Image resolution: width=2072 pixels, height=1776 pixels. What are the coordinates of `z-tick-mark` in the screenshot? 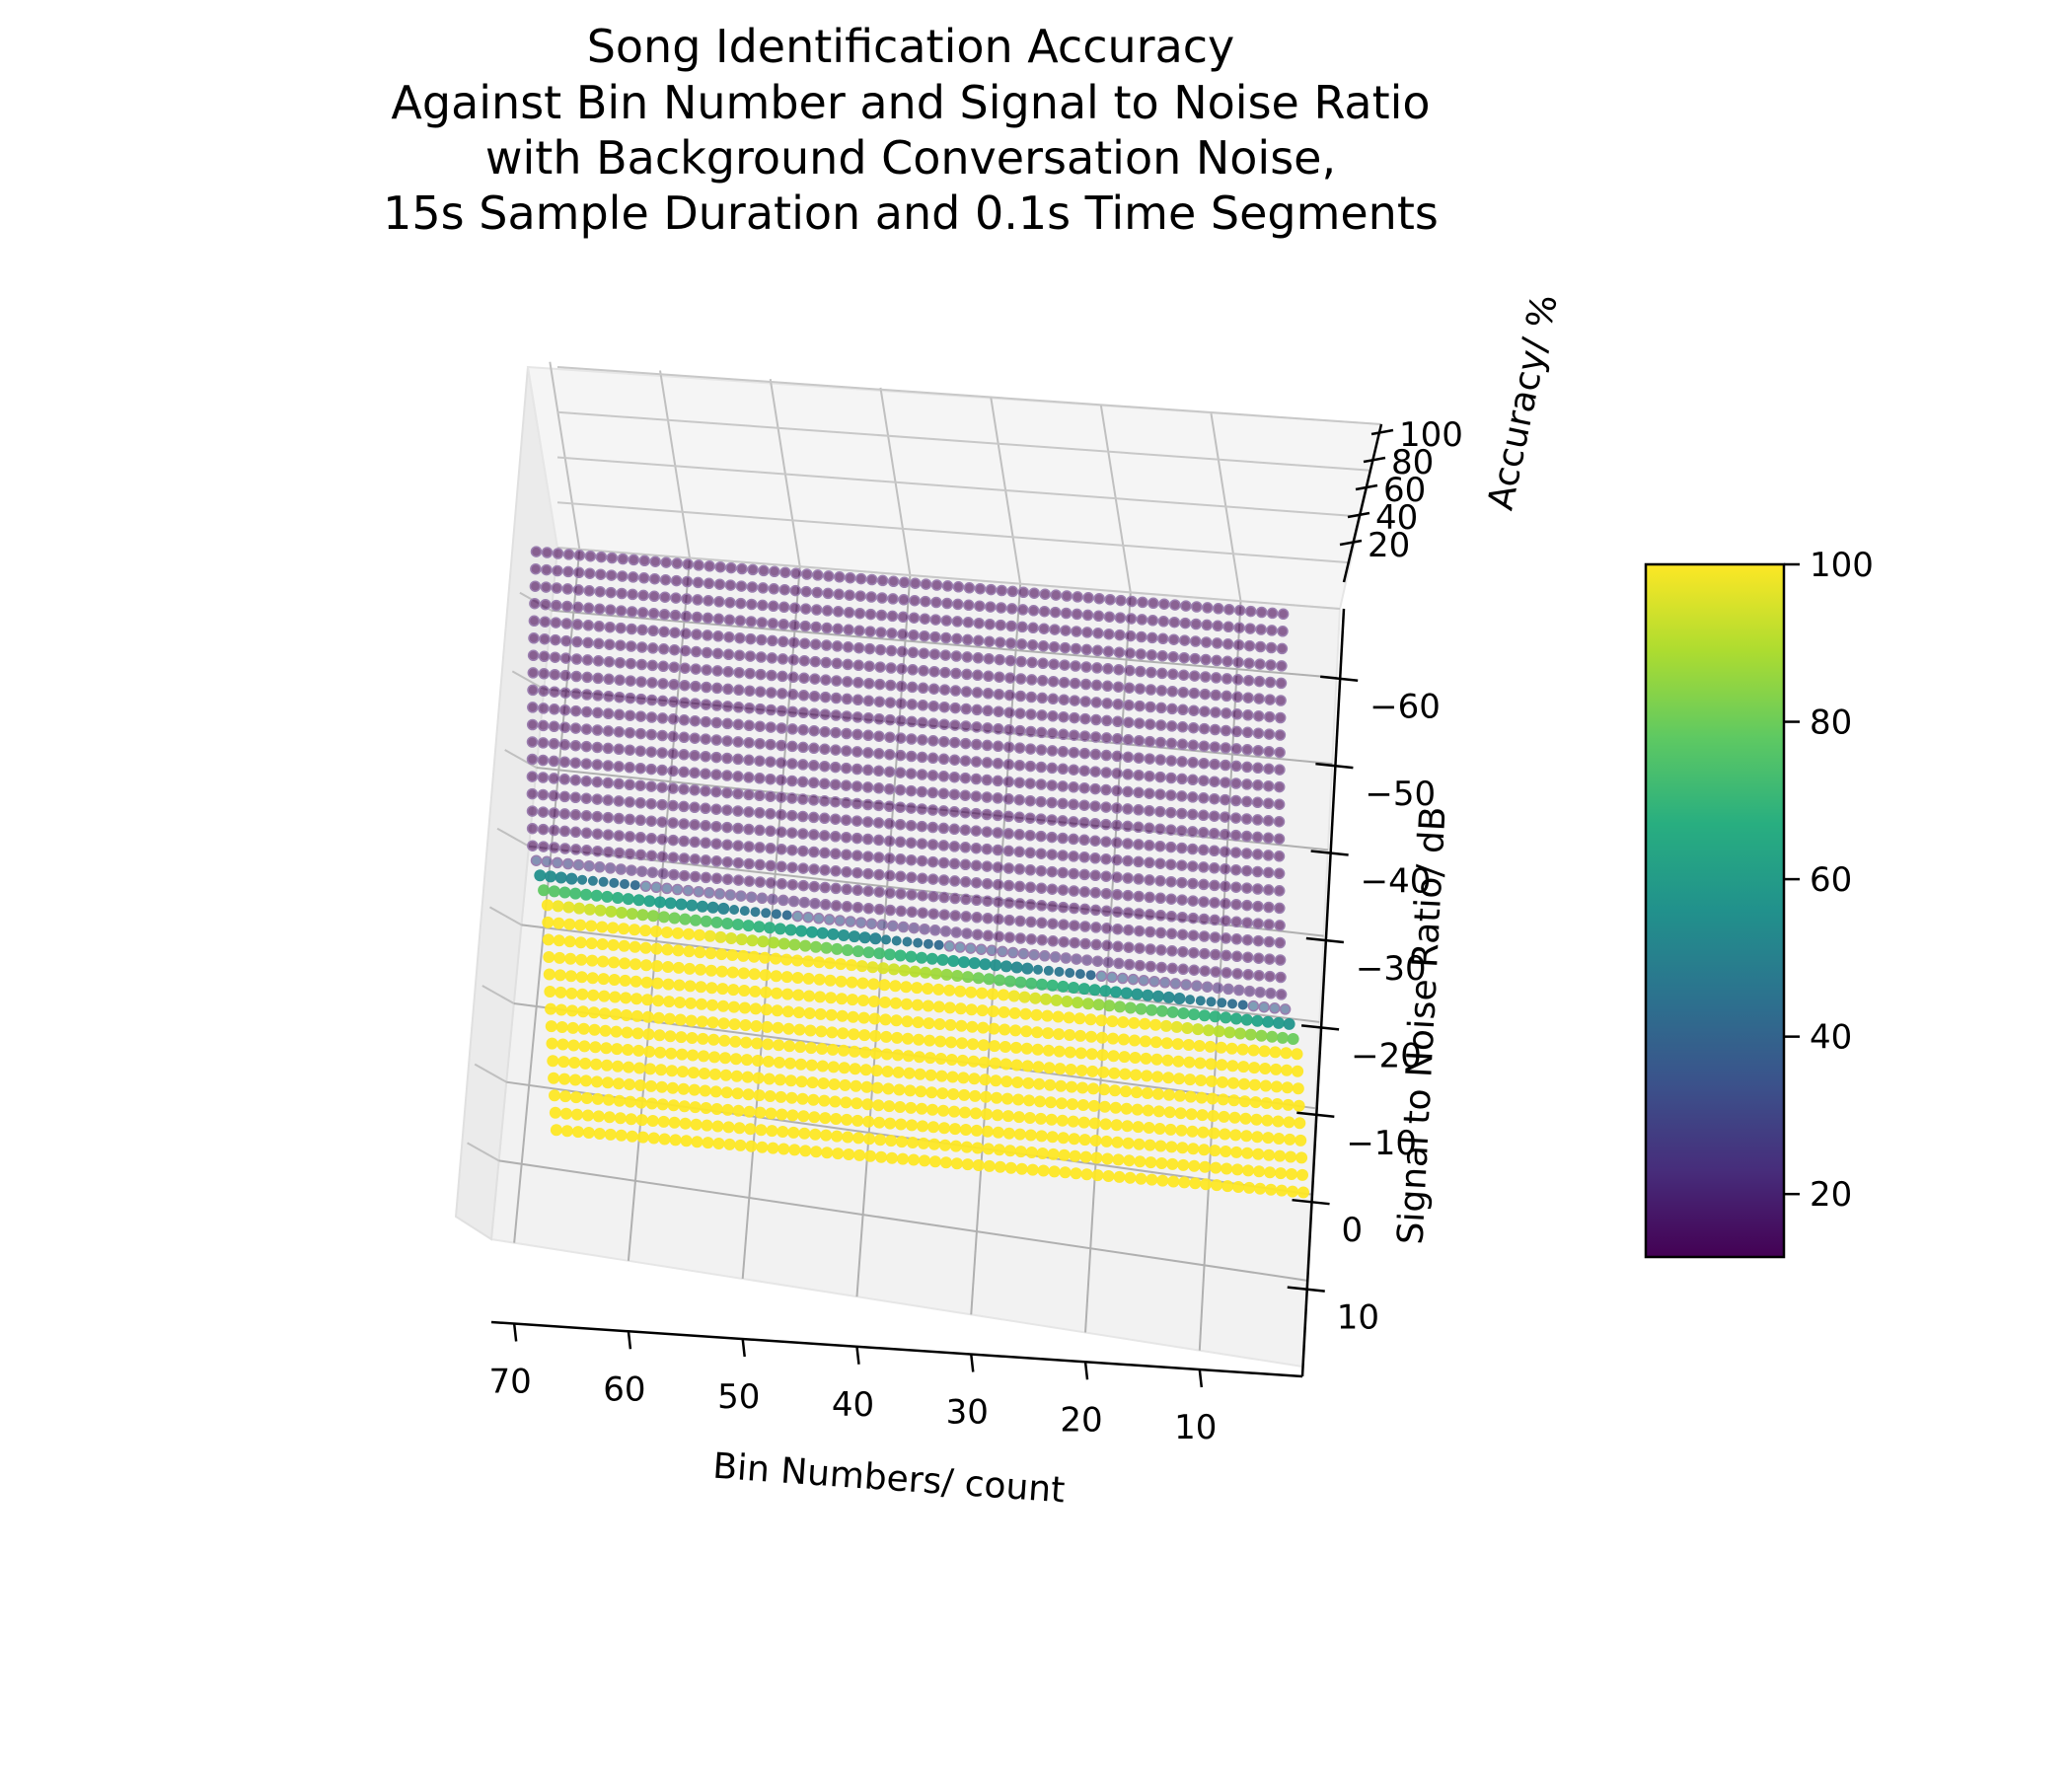 It's located at (1374, 460).